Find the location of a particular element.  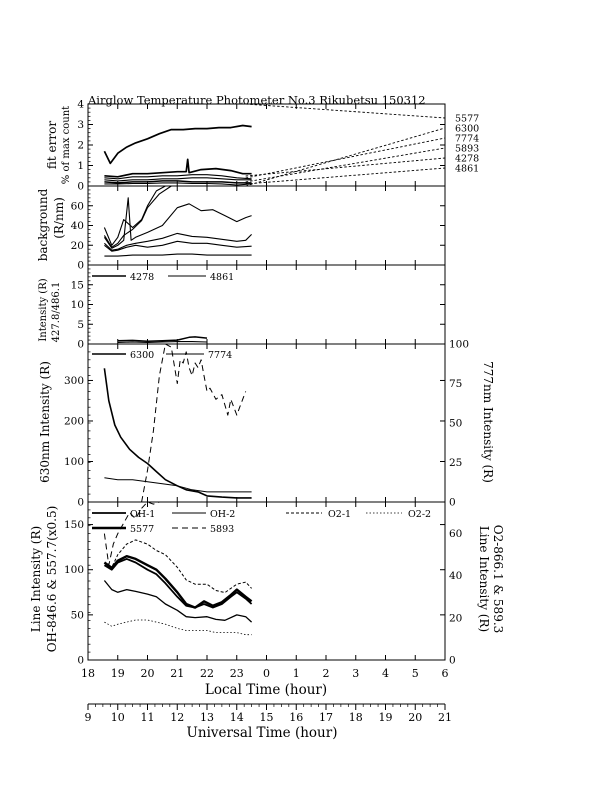

local-time-tick-label: 6 is located at coordinates (445, 673).